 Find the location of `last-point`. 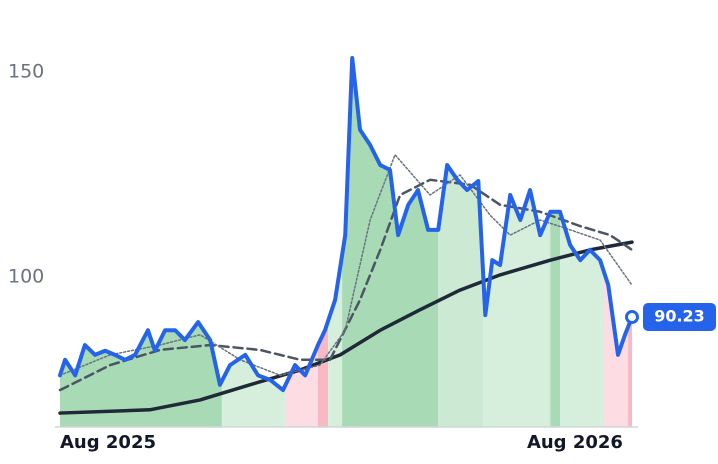

last-point is located at coordinates (632, 317).